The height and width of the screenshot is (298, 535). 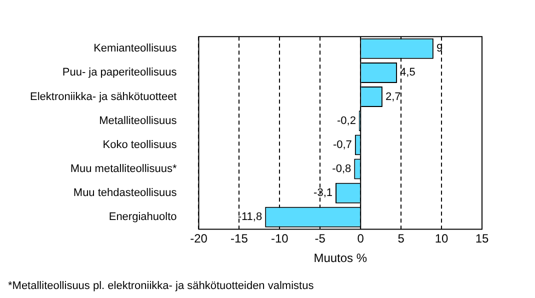 I want to click on data-label: -0,2, so click(x=346, y=120).